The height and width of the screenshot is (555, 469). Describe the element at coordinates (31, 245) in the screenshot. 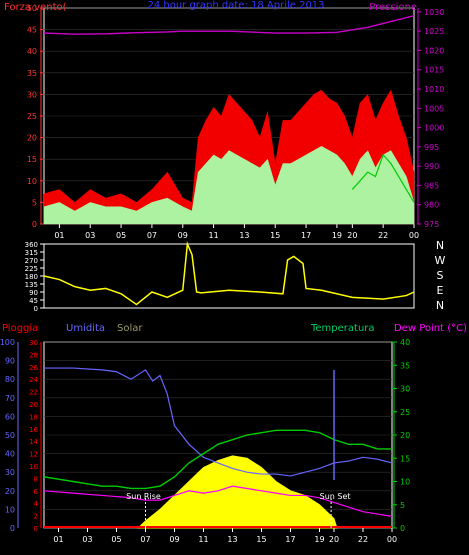

I see `direction-y-tick-label: 360` at that location.